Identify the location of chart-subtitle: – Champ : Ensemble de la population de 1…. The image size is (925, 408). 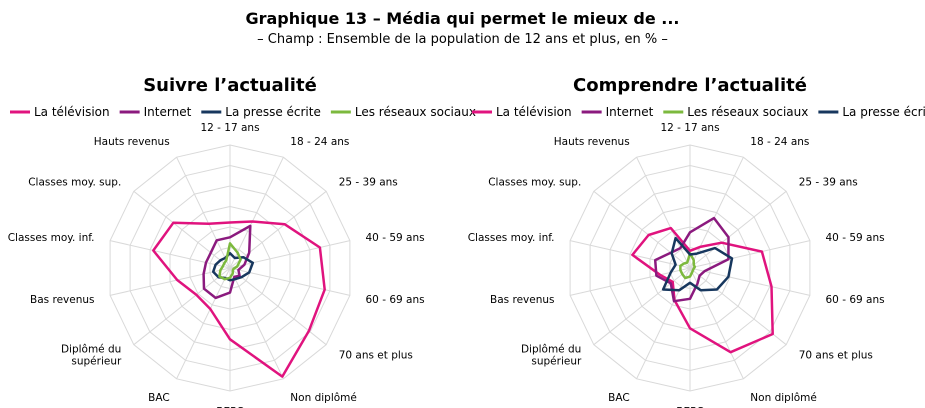
(462, 39).